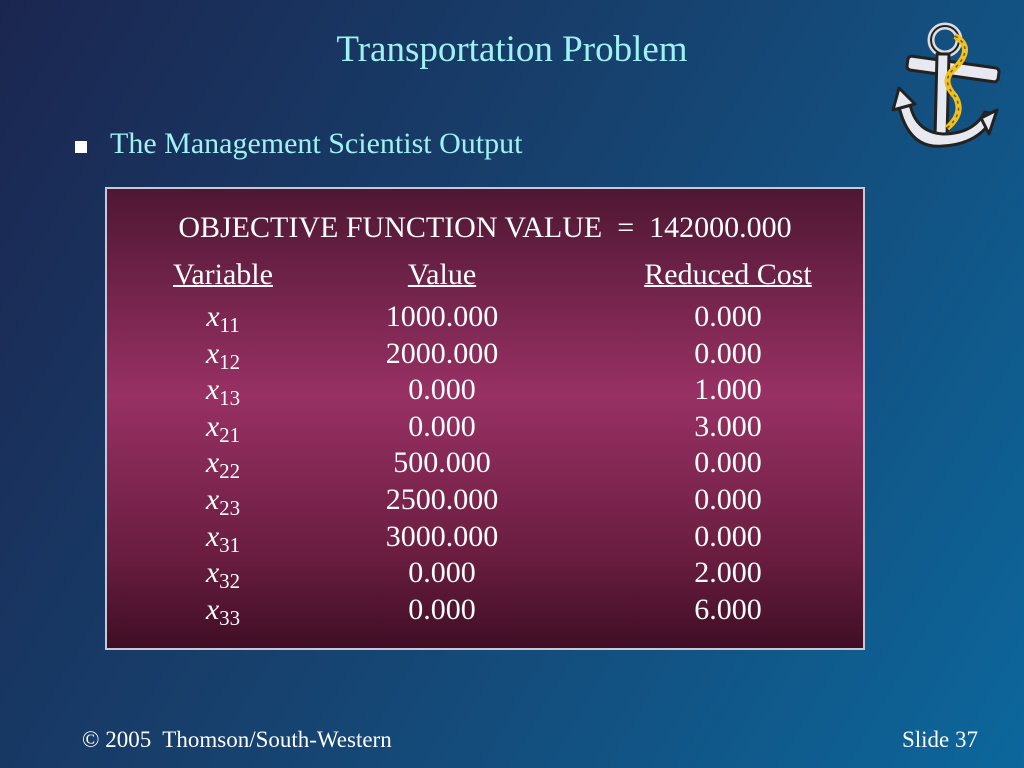 The image size is (1024, 768). Describe the element at coordinates (939, 739) in the screenshot. I see `slide-number: Slide 37` at that location.